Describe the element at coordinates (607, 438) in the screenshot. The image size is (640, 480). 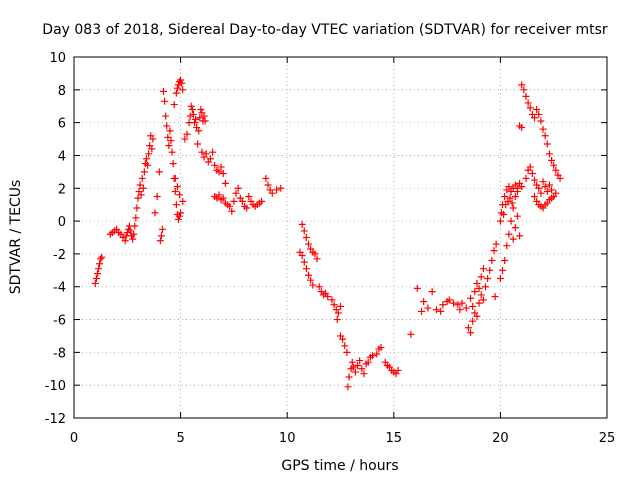
I see `x-tick-label: 25` at that location.